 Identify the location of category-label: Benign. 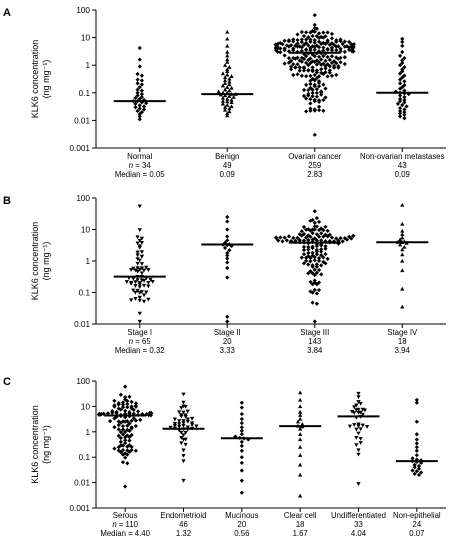
(227, 156).